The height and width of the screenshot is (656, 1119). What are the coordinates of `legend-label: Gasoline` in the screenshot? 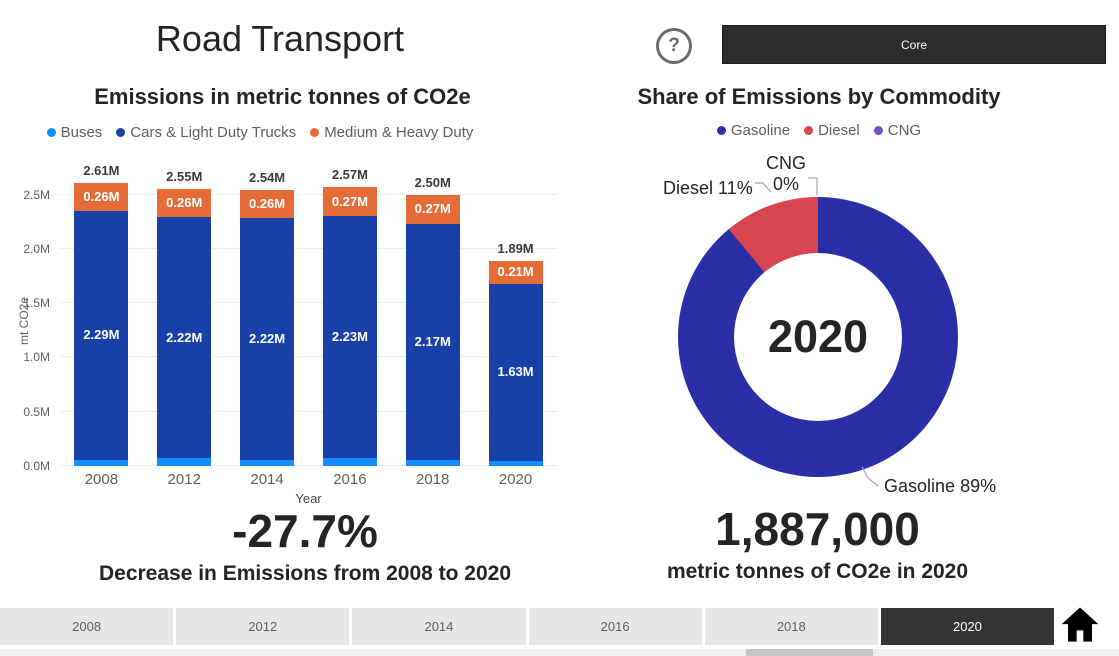 It's located at (760, 130).